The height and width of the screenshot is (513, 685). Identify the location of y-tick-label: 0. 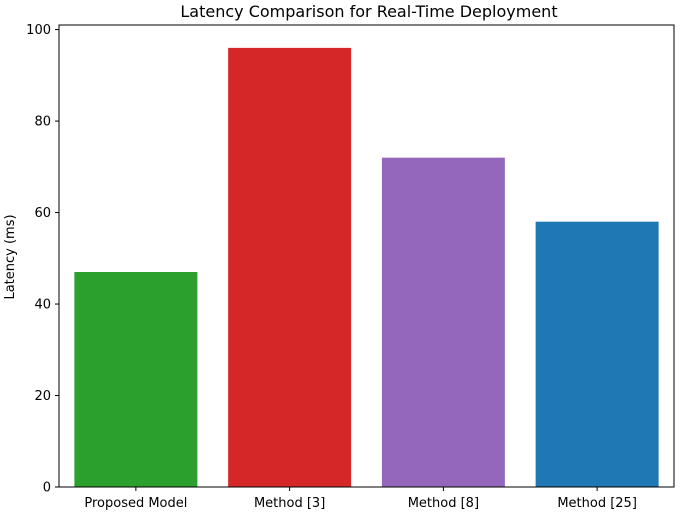
(47, 488).